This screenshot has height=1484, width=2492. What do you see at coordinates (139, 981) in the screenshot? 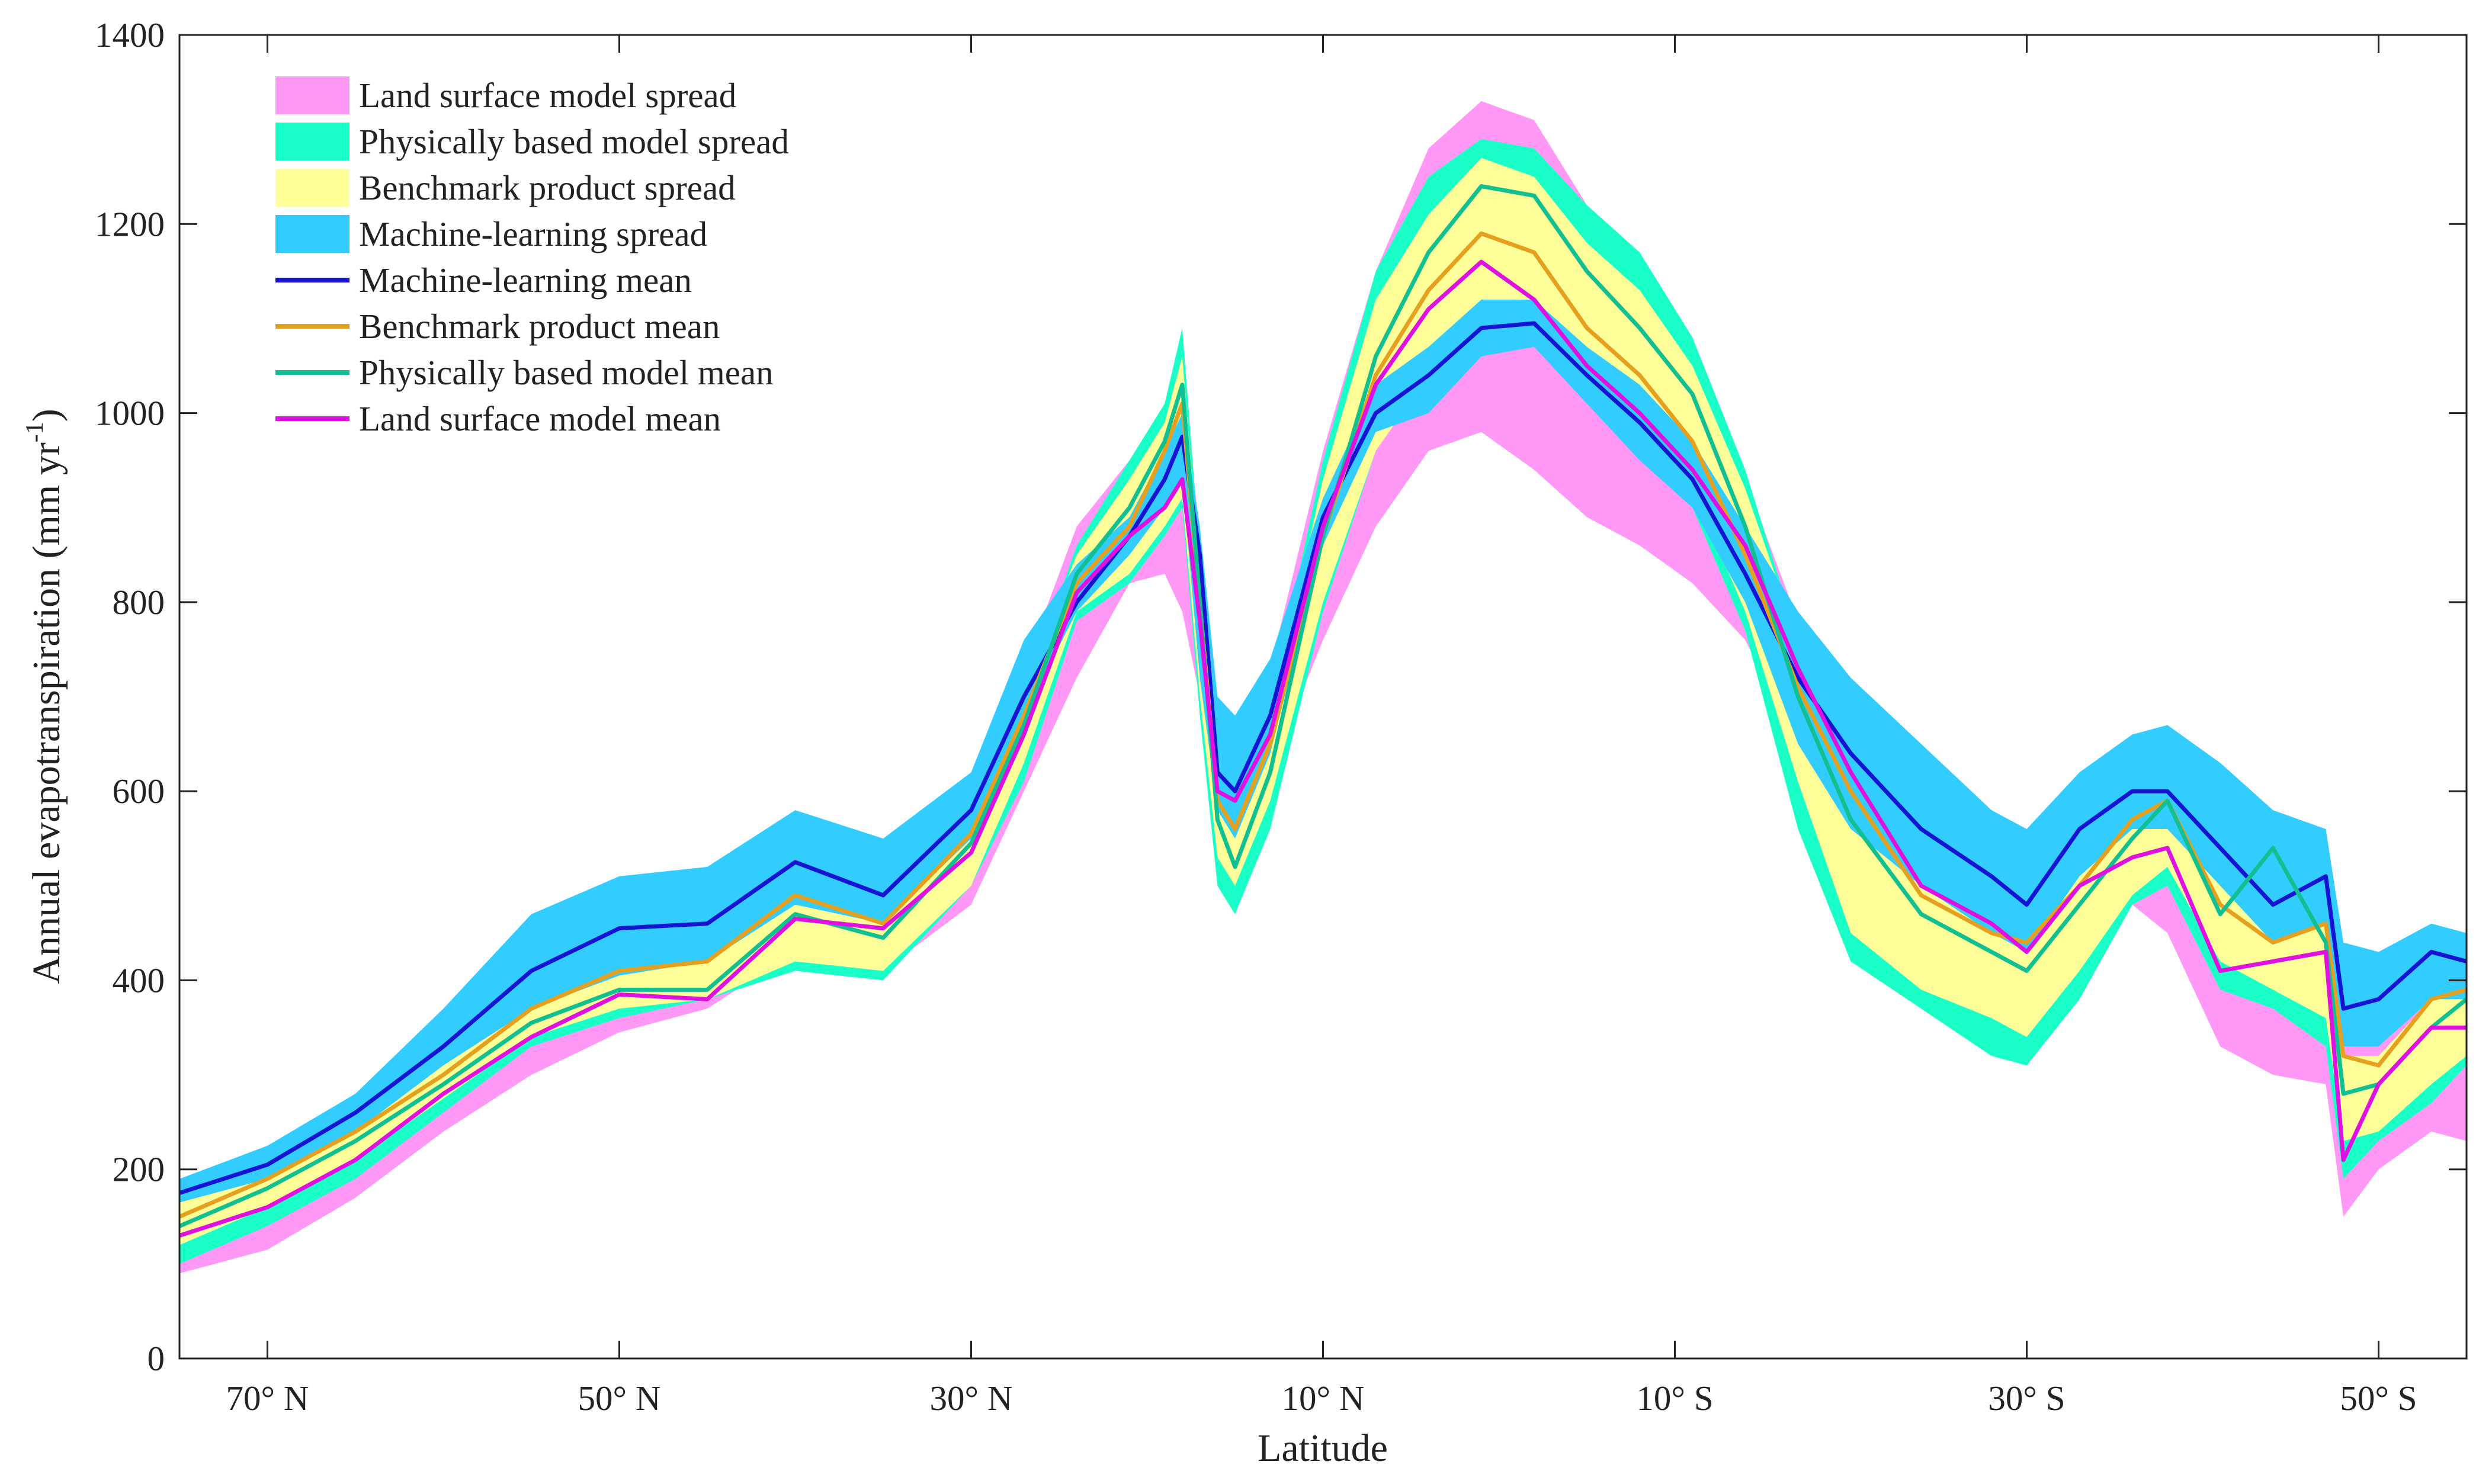
I see `y-tick-label: 400` at bounding box center [139, 981].